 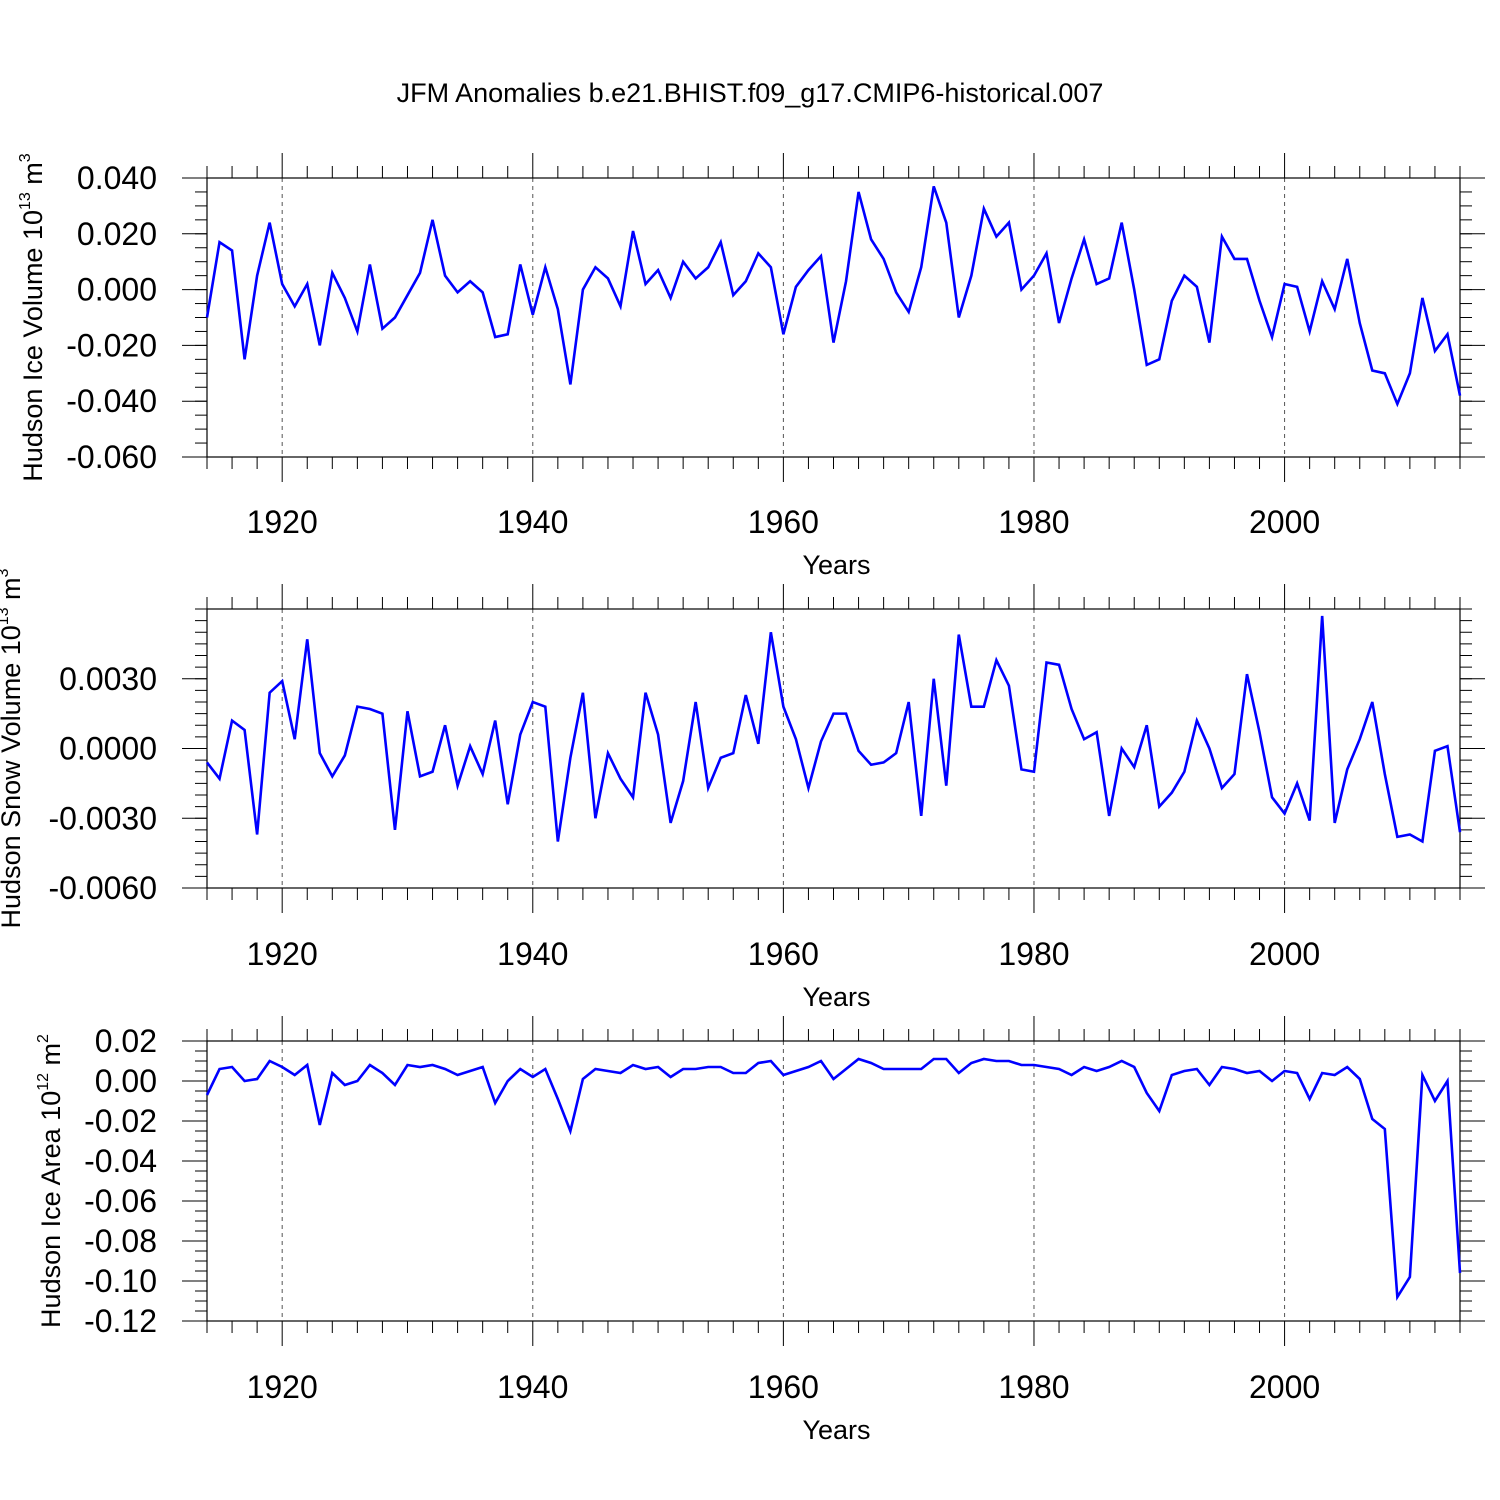 What do you see at coordinates (833, 296) in the screenshot?
I see `series-line-hudson-ice-volume` at bounding box center [833, 296].